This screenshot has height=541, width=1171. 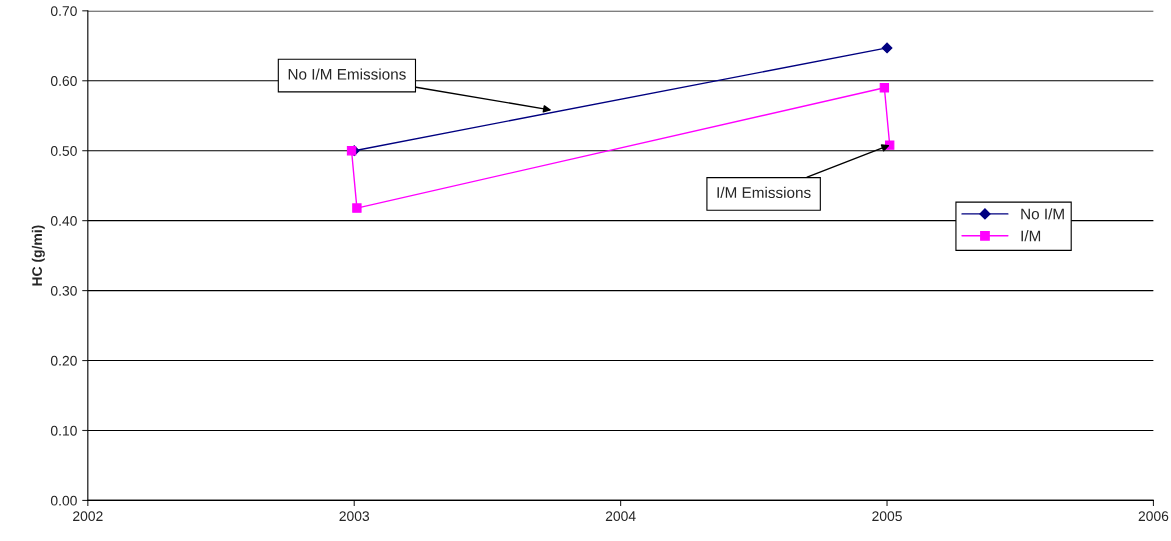 I want to click on x-tick-label: 2004, so click(x=620, y=516).